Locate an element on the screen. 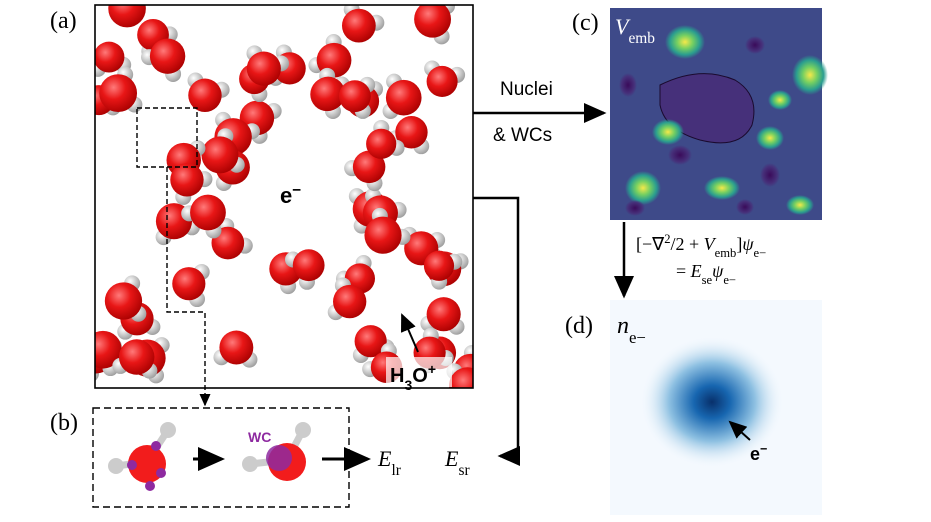  text-segment: O is located at coordinates (420, 376).